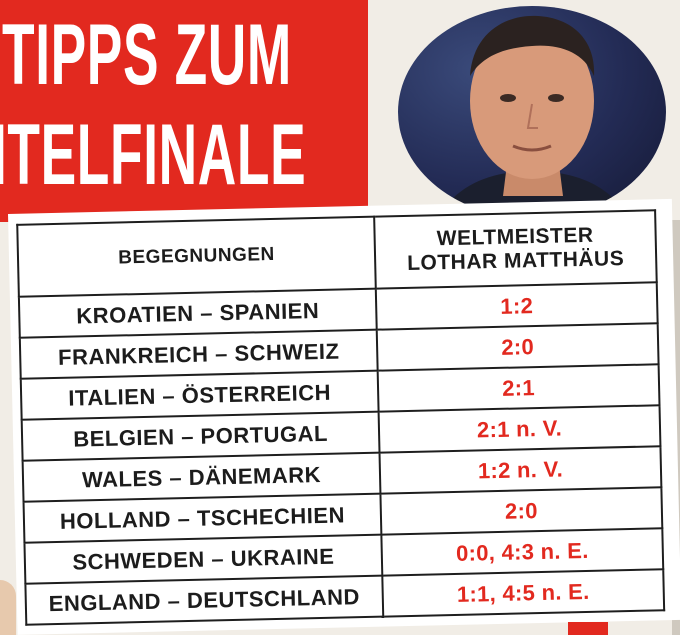 This screenshot has height=635, width=680. I want to click on tip-cell: 1:2, so click(516, 306).